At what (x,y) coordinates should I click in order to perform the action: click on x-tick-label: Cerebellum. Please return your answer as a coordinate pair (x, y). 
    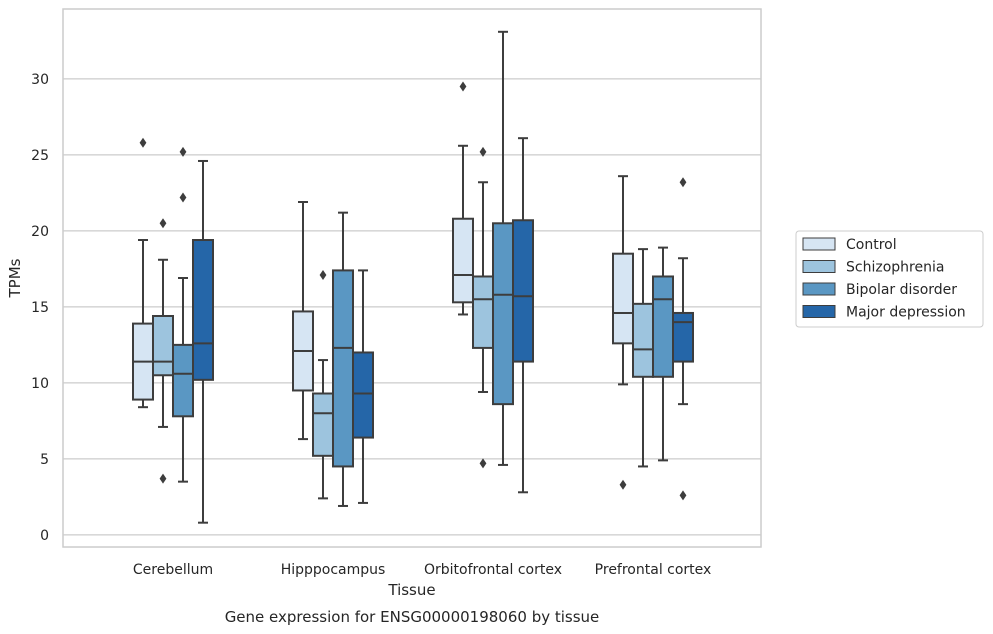
    Looking at the image, I should click on (173, 570).